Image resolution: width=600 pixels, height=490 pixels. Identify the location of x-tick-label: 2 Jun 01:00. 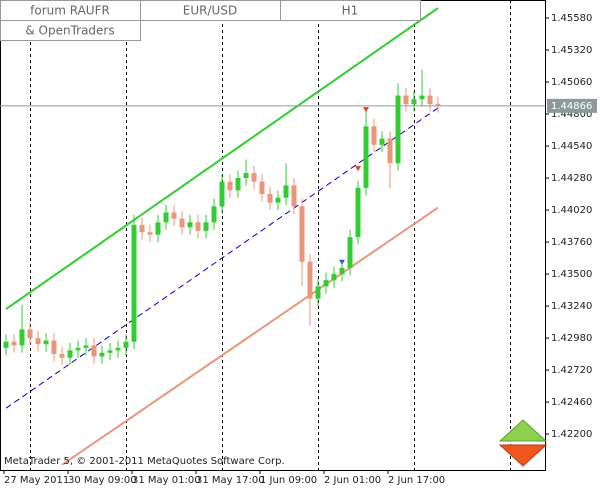
(352, 480).